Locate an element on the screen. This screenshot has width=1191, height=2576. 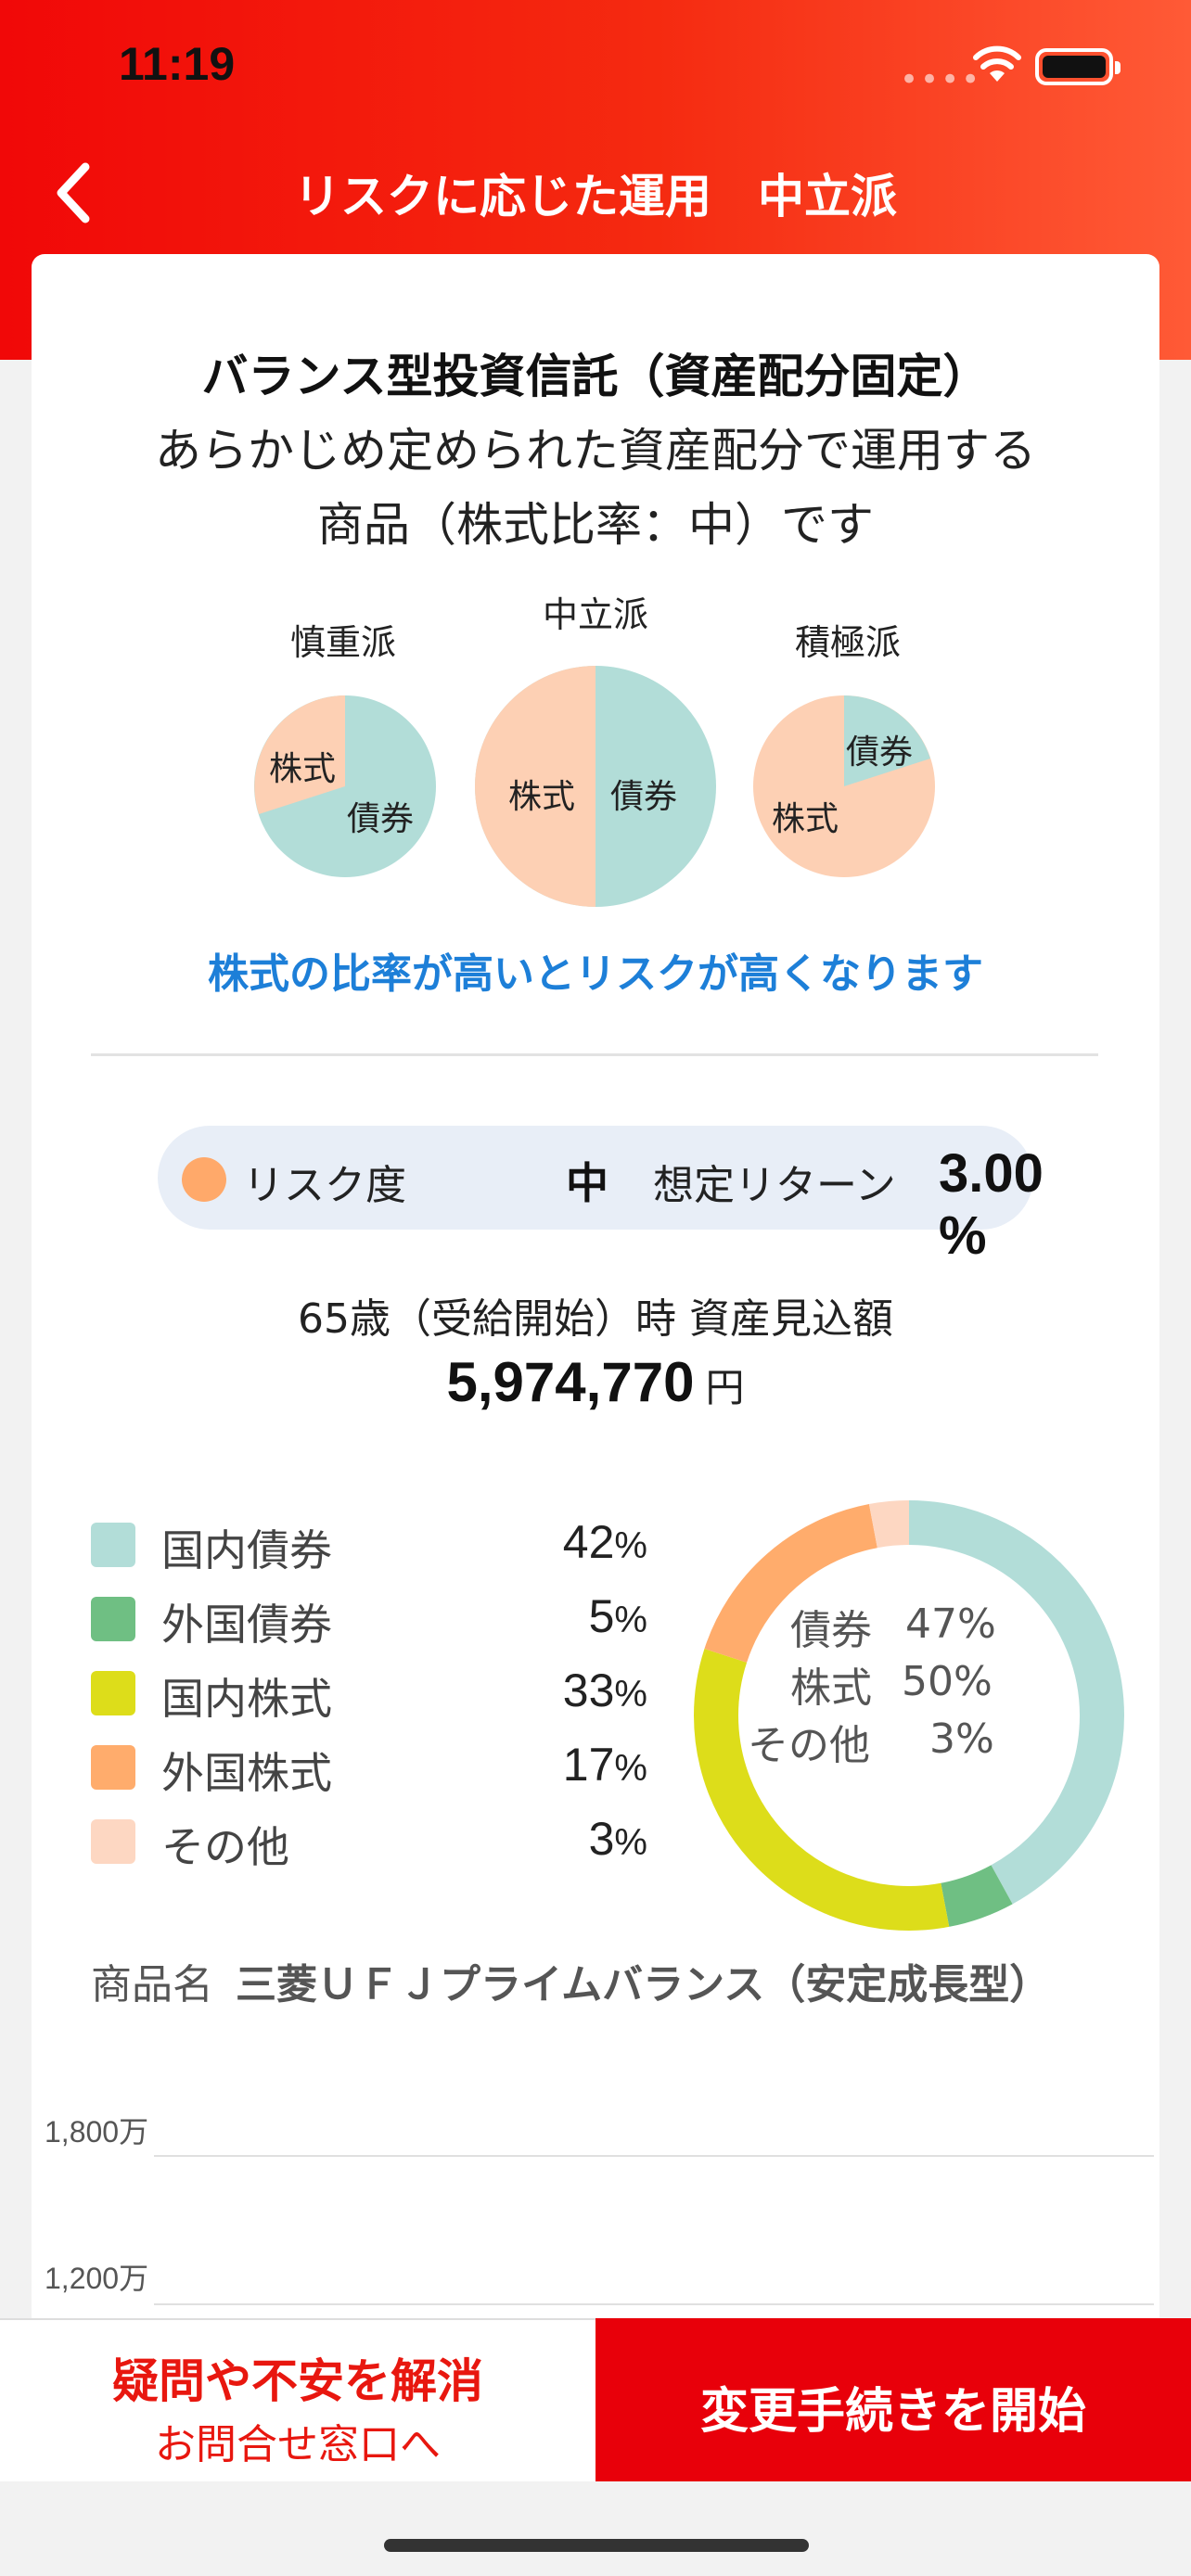
donut-bond-value: 47% is located at coordinates (951, 1624).